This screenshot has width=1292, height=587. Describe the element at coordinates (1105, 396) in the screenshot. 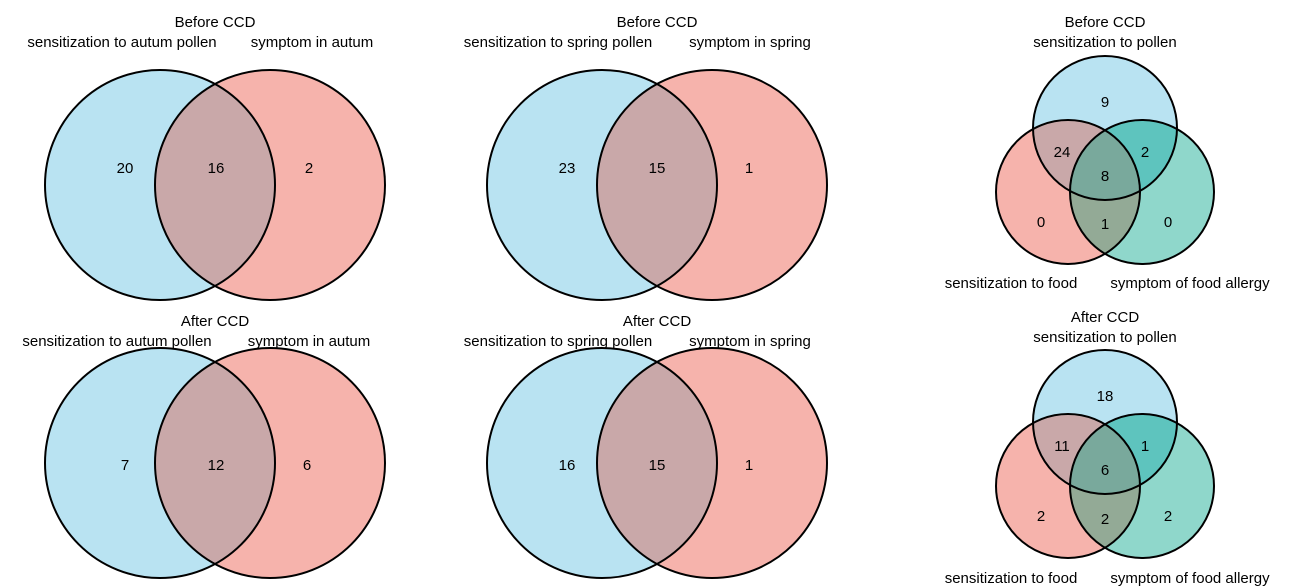

I see `count-pollen-only: 18` at that location.